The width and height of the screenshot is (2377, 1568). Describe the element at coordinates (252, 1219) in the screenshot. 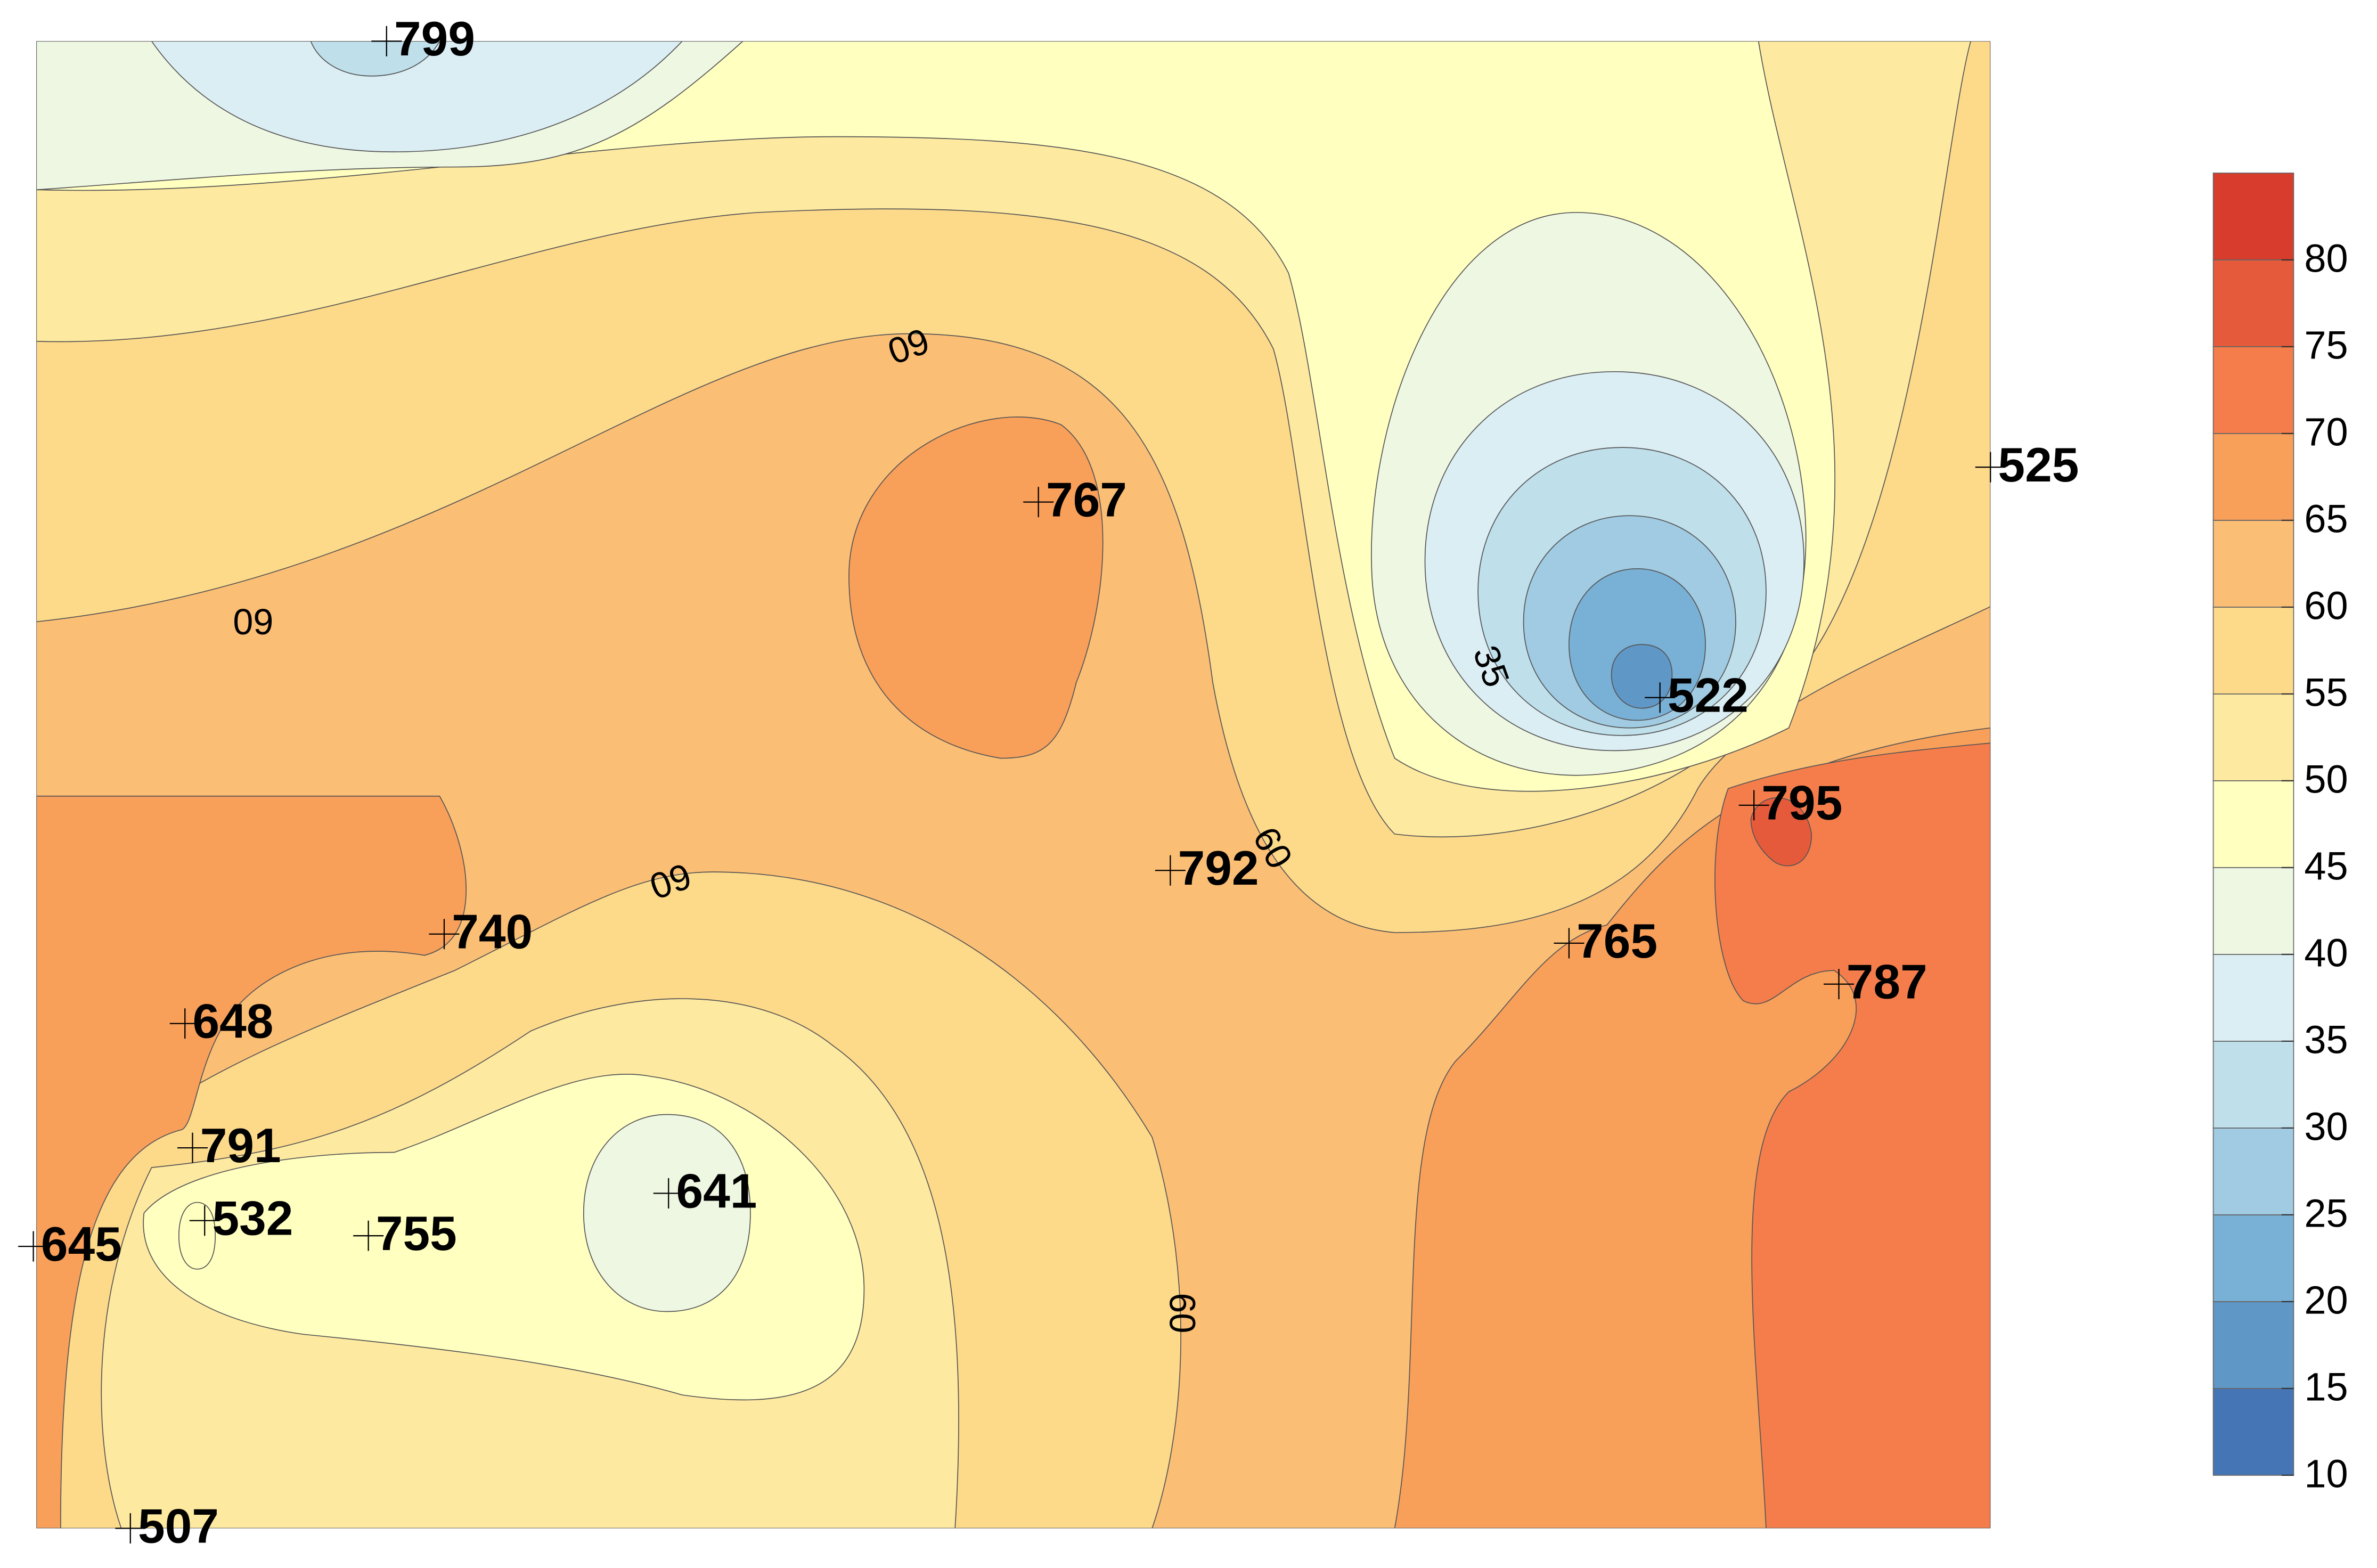

I see `station-label: 532` at that location.